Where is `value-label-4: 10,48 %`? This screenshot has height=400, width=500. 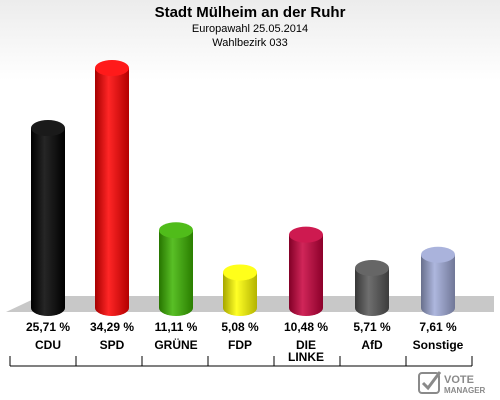 value-label-4: 10,48 % is located at coordinates (306, 327).